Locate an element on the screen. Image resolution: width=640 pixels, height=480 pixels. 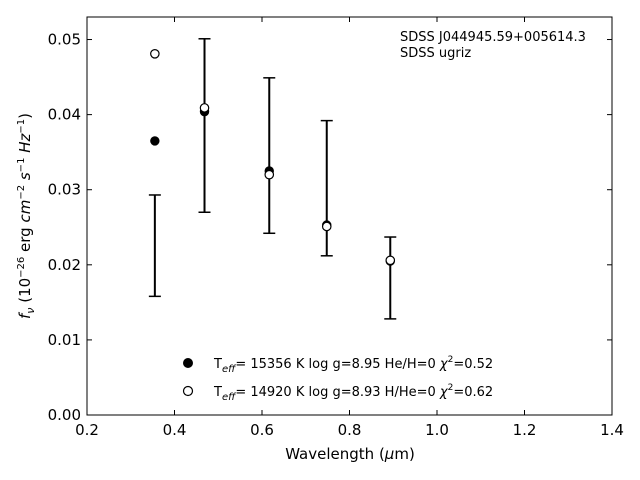
marker-filled-point is located at coordinates (155, 141).